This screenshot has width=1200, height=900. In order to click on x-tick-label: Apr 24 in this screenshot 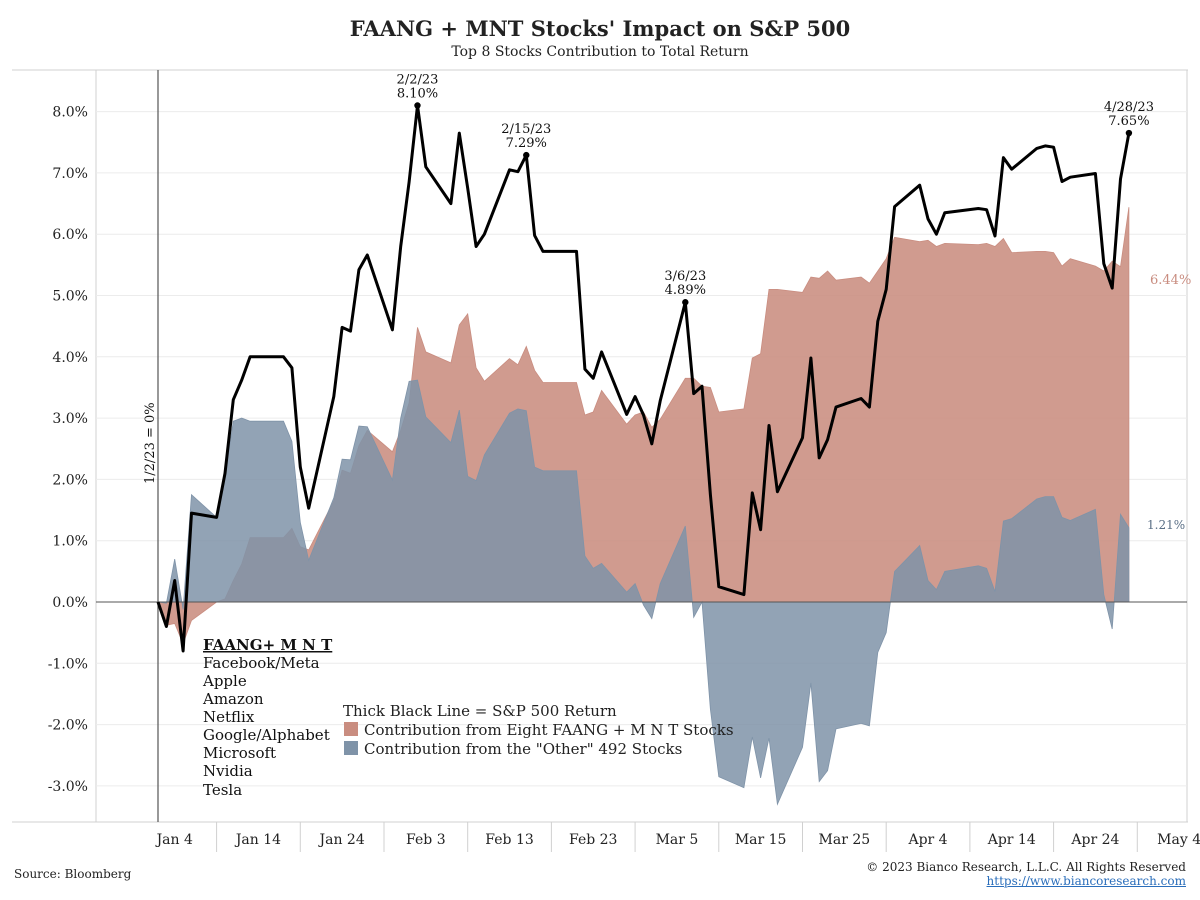, I will do `click(1094, 840)`.